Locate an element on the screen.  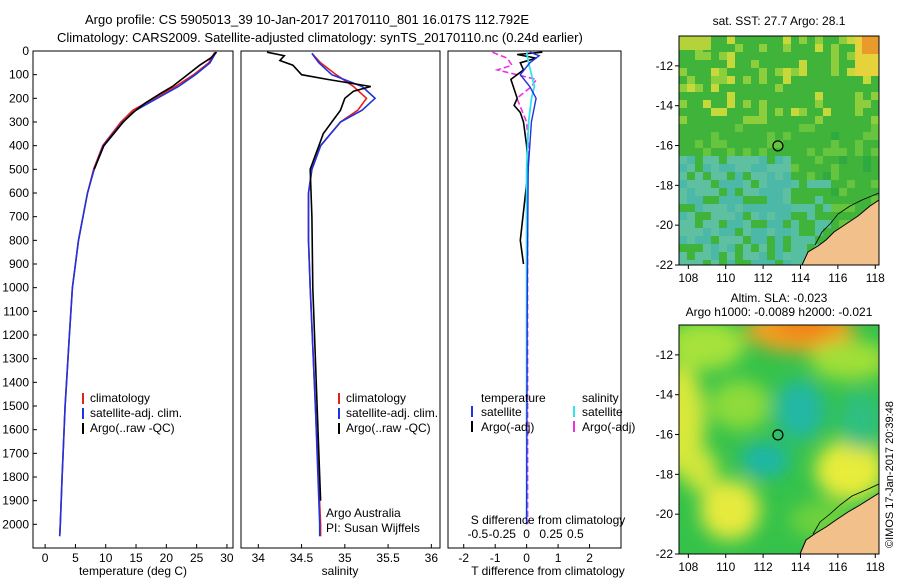
tdiff-satellite-line is located at coordinates (530, 288).